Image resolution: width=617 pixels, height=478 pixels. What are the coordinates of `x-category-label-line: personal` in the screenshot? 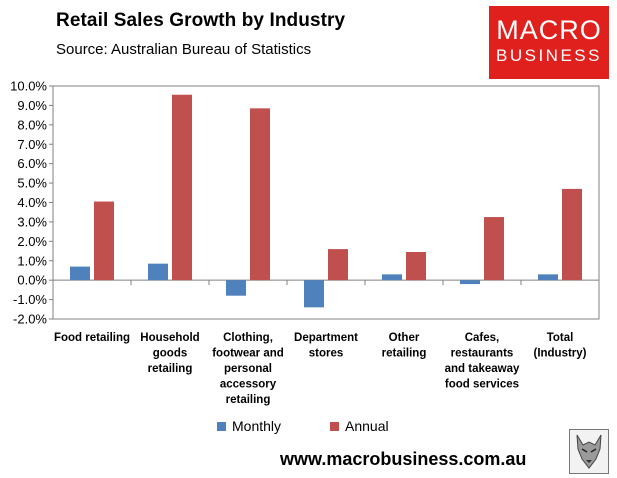 It's located at (248, 369).